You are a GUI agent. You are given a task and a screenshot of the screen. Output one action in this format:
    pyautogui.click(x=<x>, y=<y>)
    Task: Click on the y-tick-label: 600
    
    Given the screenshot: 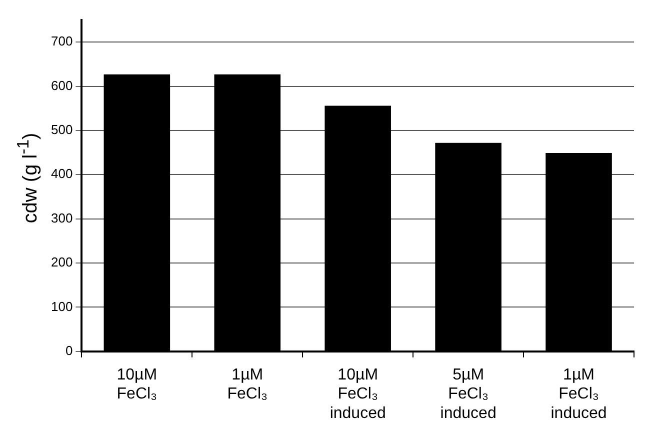 What is the action you would take?
    pyautogui.click(x=61, y=85)
    